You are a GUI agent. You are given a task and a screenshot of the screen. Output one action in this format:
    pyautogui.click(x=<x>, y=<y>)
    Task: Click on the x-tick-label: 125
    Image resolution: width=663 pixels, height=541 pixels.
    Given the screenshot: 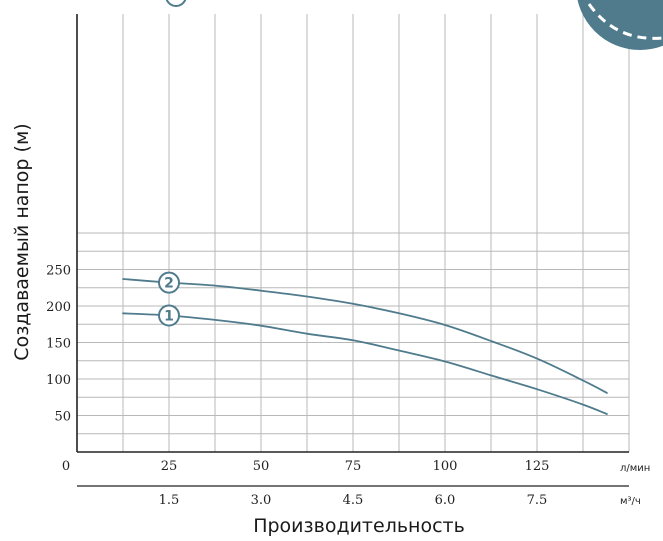 What is the action you would take?
    pyautogui.click(x=537, y=466)
    